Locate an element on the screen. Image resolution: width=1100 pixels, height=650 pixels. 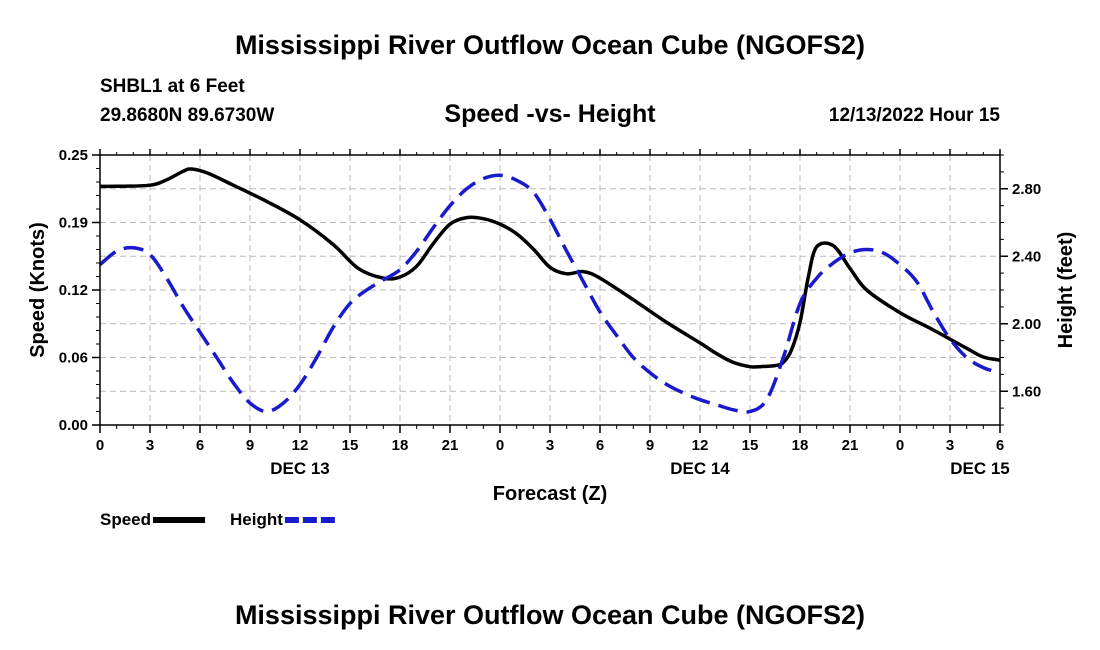
legend-label-height: Height is located at coordinates (256, 519).